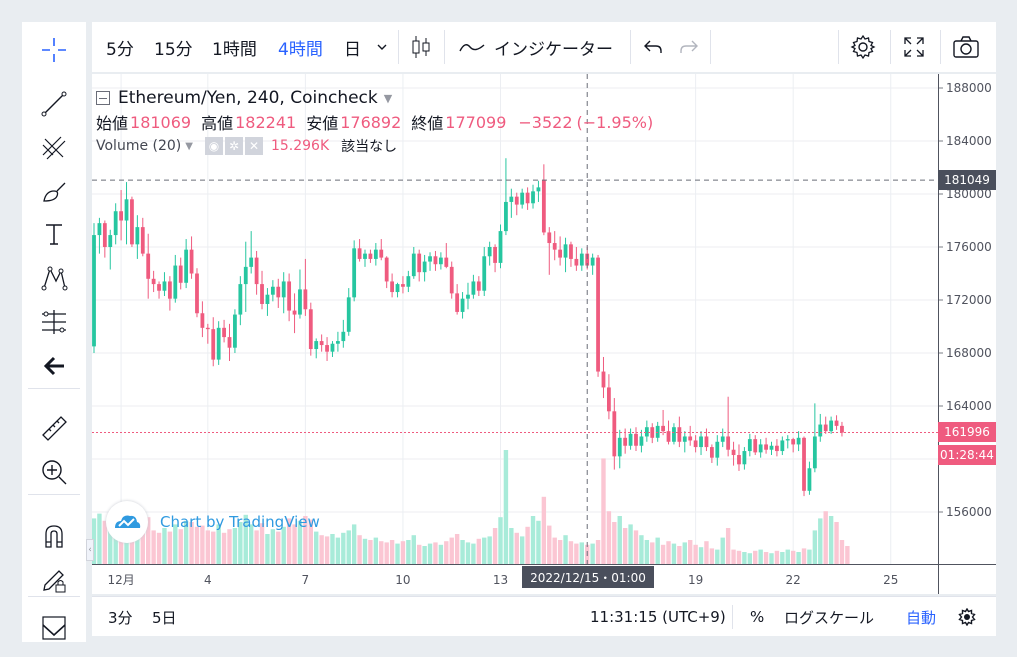 The image size is (1017, 657). Describe the element at coordinates (535, 47) in the screenshot. I see `indicators-button: インジケーター` at that location.